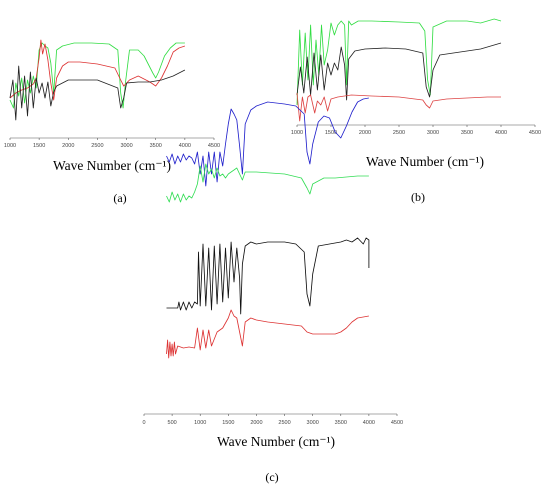 The width and height of the screenshot is (550, 488). Describe the element at coordinates (267, 183) in the screenshot. I see `panel-c-series-2-line` at that location.